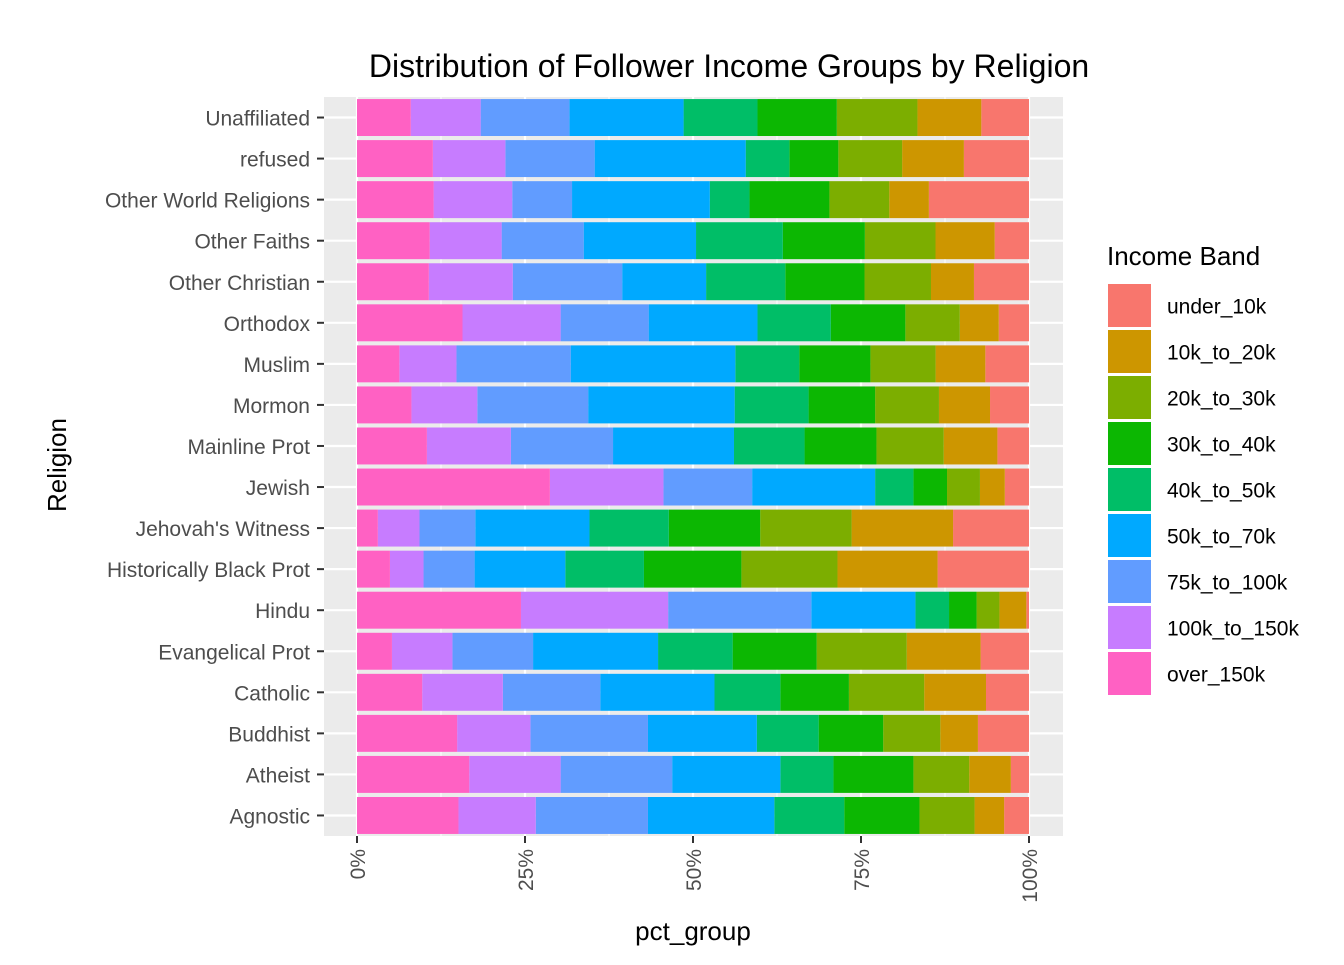  Describe the element at coordinates (252, 242) in the screenshot. I see `y-tick-label: Other Faiths` at that location.